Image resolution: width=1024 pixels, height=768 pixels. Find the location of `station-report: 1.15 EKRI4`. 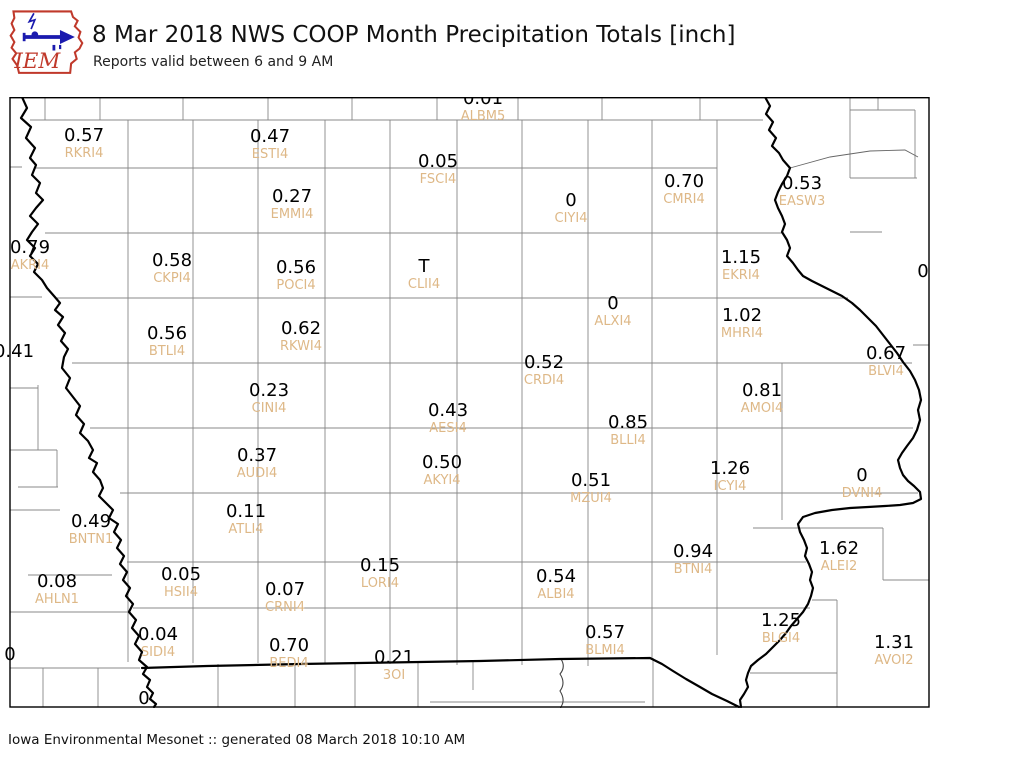

station-report: 1.15 EKRI4 is located at coordinates (741, 265).